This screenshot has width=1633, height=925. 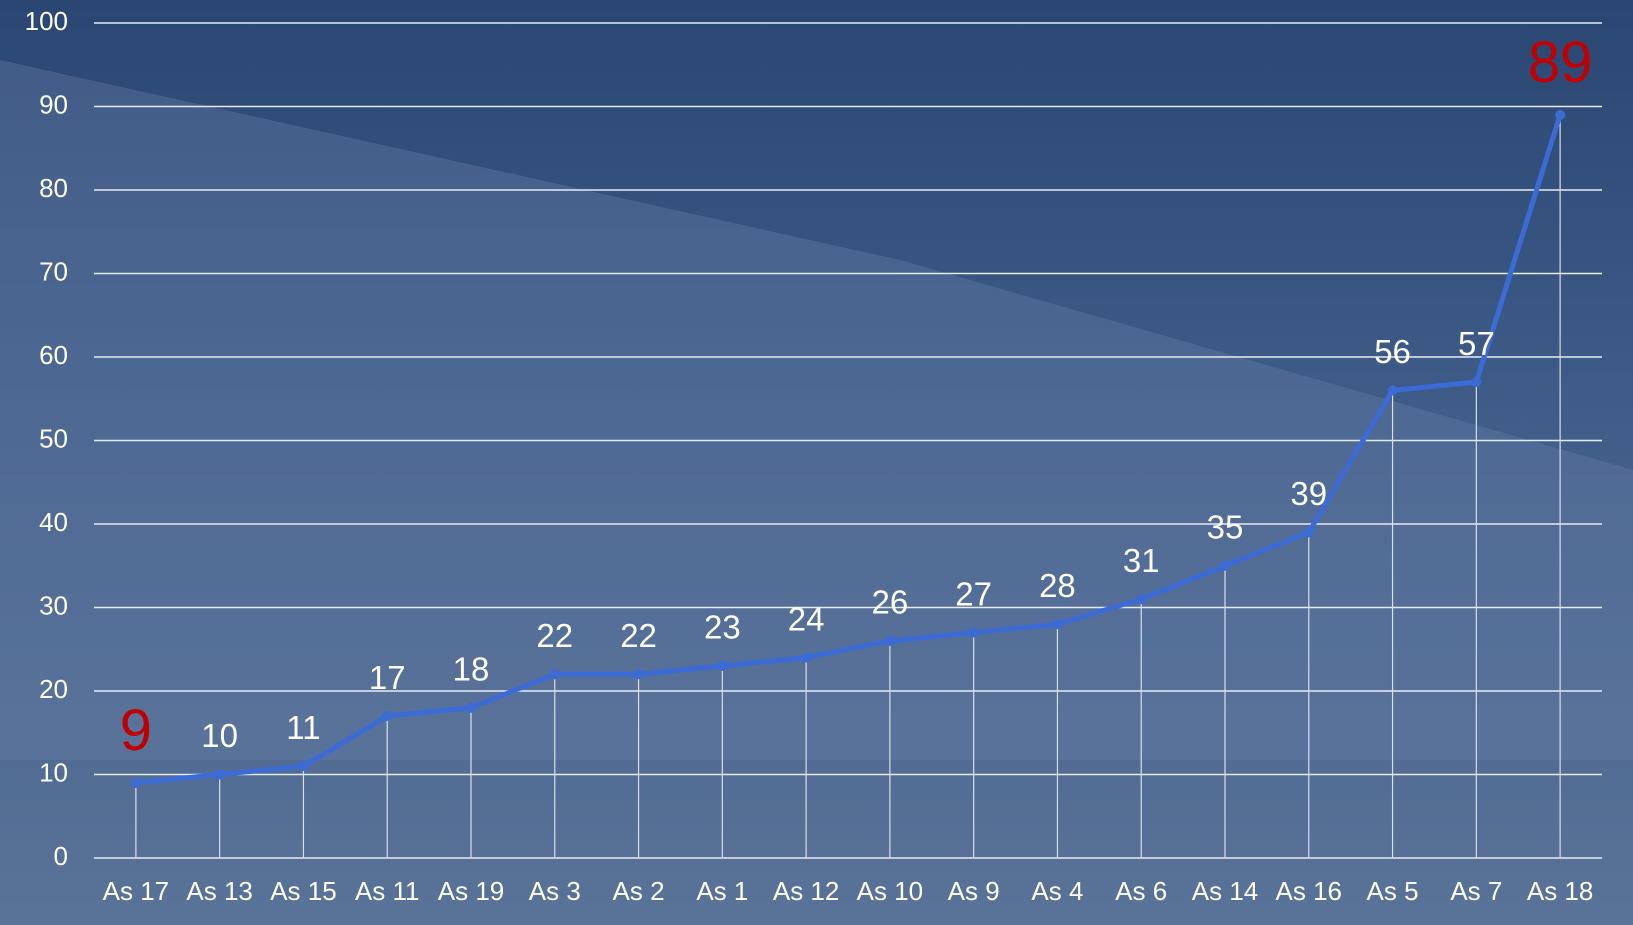 What do you see at coordinates (1057, 585) in the screenshot?
I see `data-label: 28` at bounding box center [1057, 585].